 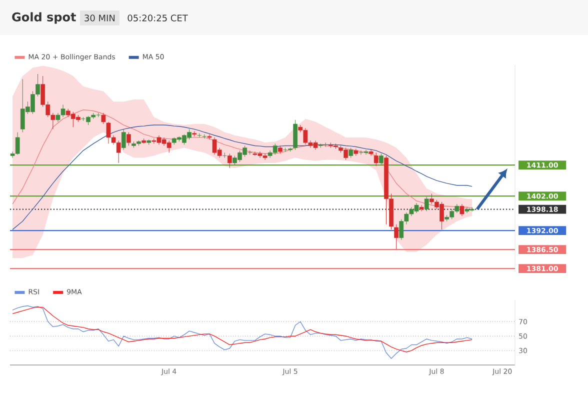 What do you see at coordinates (158, 18) in the screenshot?
I see `text: 05:20:25 CET` at bounding box center [158, 18].